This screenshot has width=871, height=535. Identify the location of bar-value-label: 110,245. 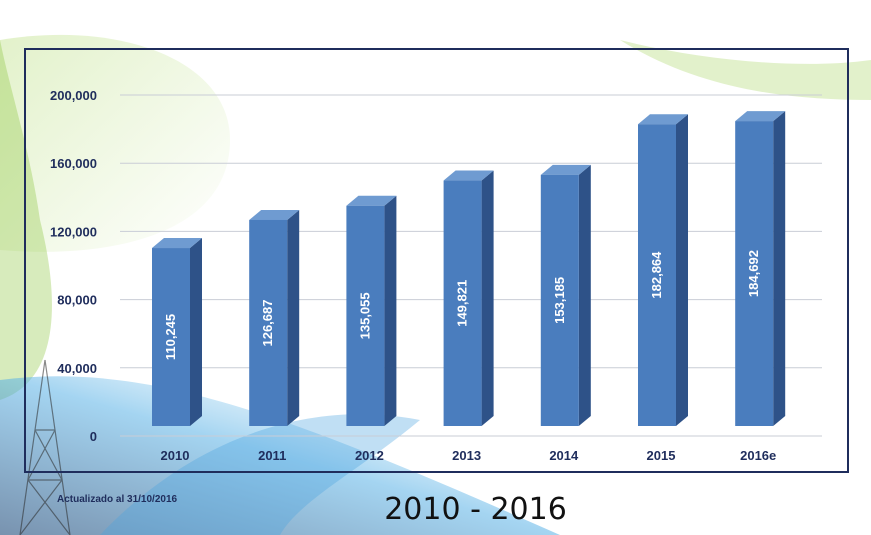
(170, 337).